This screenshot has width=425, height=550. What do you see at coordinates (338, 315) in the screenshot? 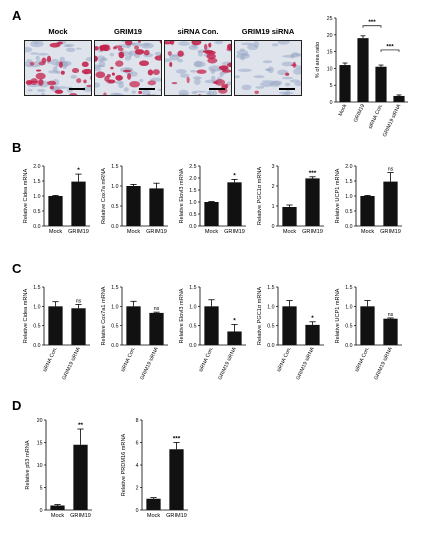
I see `y-axis-label: Relative UCP1 mRNA` at bounding box center [338, 315].